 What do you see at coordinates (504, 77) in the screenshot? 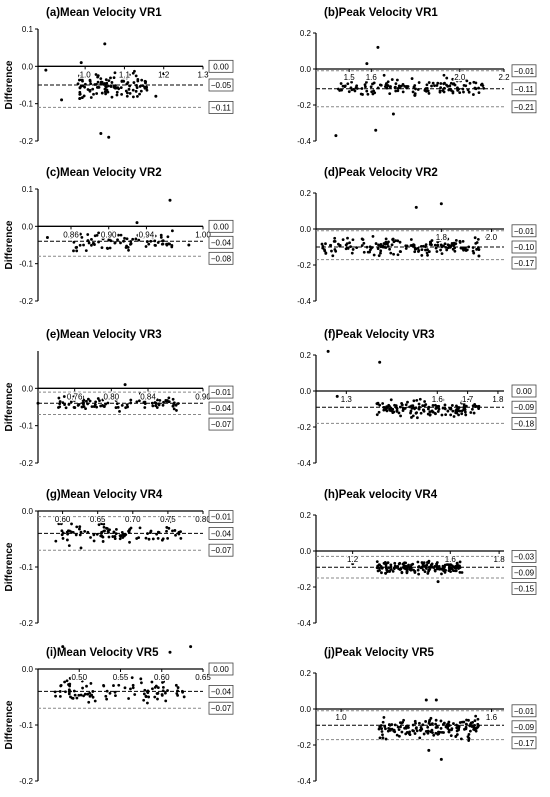
I see `x-tick-label: 2.2` at bounding box center [504, 77].